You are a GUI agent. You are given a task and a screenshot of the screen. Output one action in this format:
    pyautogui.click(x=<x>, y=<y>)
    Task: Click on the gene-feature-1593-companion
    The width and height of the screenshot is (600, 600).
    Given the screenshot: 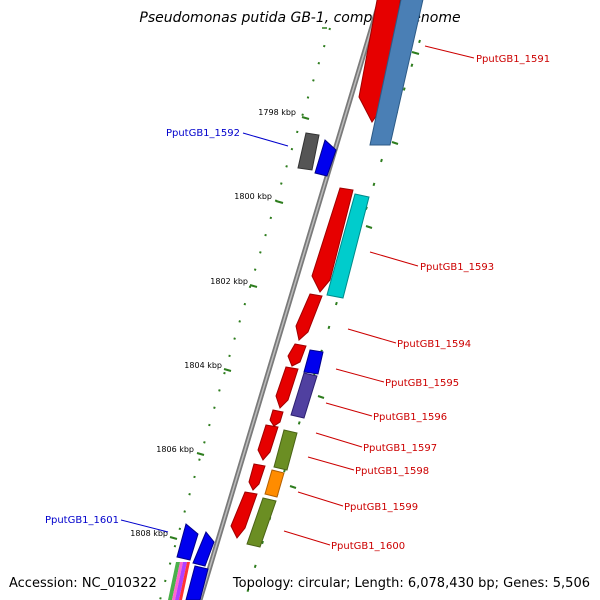 What is the action you would take?
    pyautogui.click(x=348, y=246)
    